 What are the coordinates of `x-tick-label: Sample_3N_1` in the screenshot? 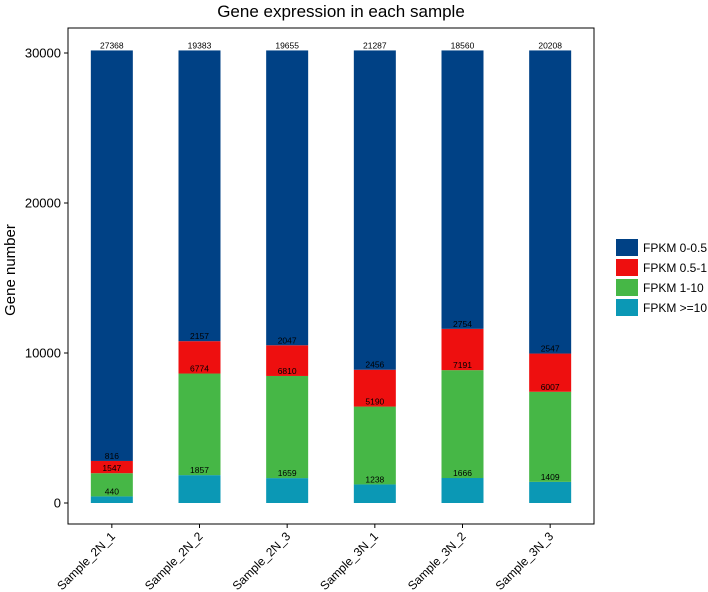 It's located at (349, 560).